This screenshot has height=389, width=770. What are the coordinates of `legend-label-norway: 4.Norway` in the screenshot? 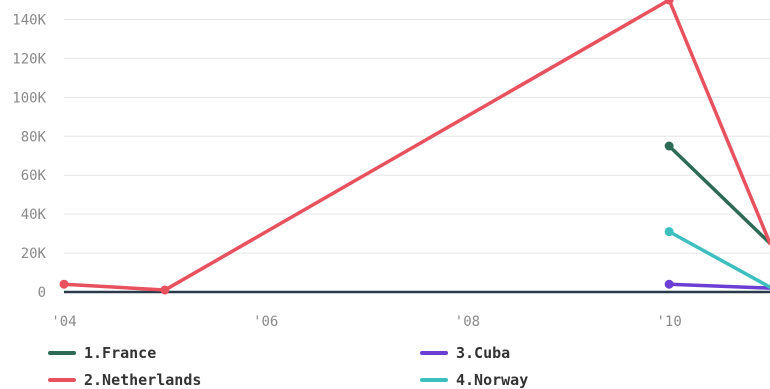 It's located at (492, 380).